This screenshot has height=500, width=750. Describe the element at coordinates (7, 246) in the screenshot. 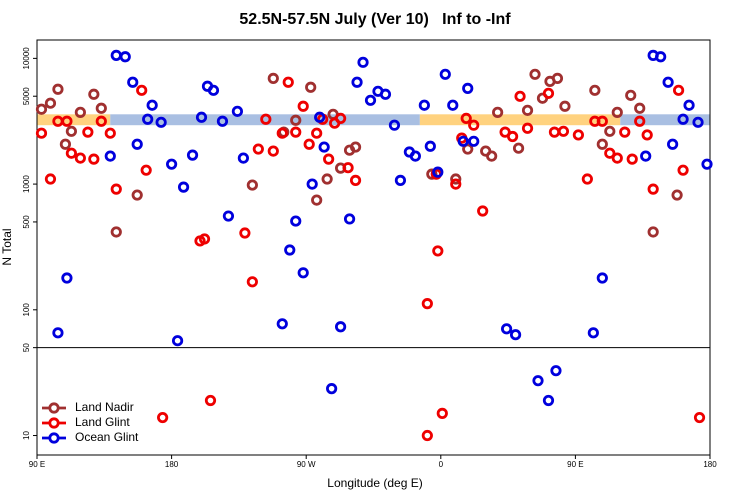

I see `y-axis-label: N Total` at that location.